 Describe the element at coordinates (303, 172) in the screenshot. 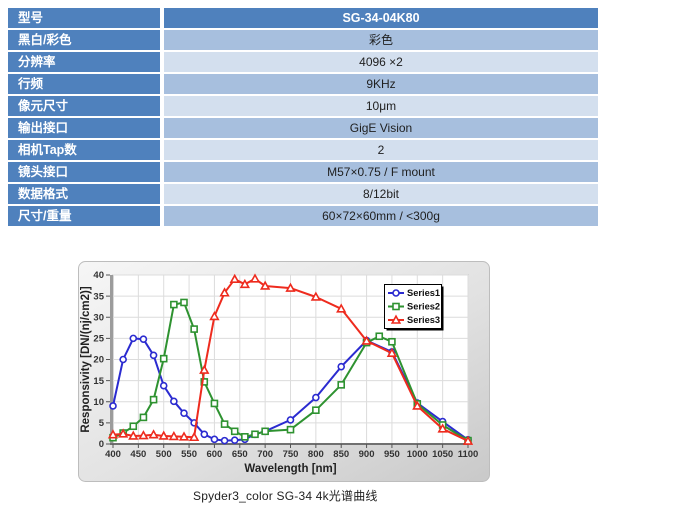

I see `spec-row: 镜头接口 M57×0.75 / F mount` at that location.